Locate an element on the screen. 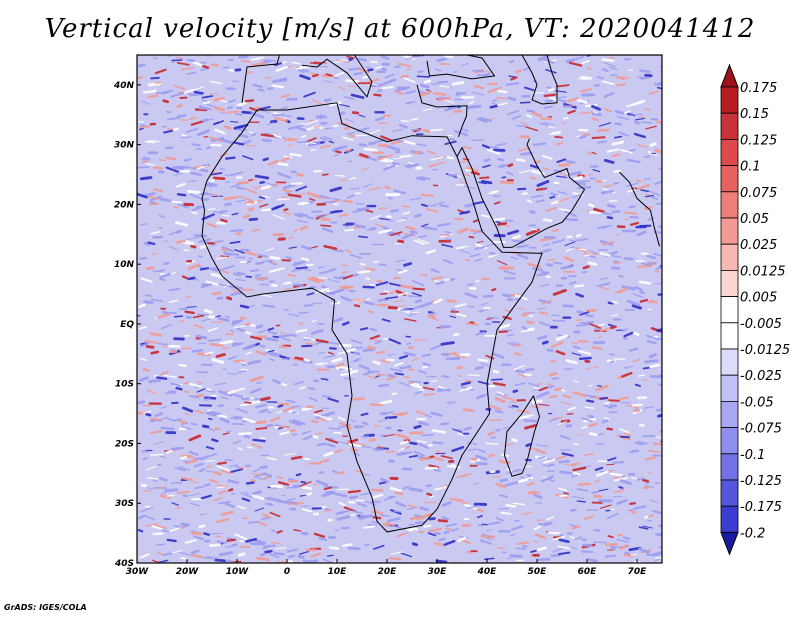  colorbar-label: 0.05 is located at coordinates (754, 219).